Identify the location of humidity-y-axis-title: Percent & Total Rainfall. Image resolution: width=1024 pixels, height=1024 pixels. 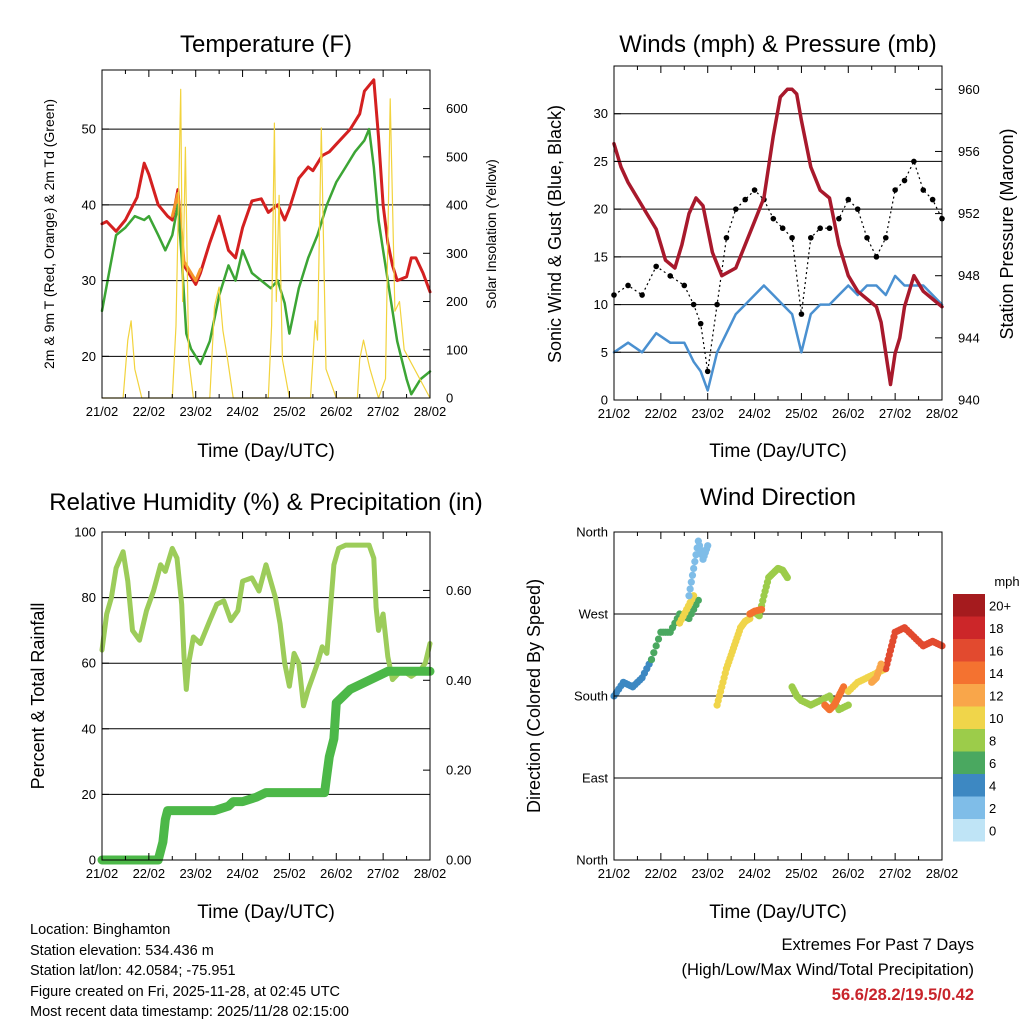
(38, 696).